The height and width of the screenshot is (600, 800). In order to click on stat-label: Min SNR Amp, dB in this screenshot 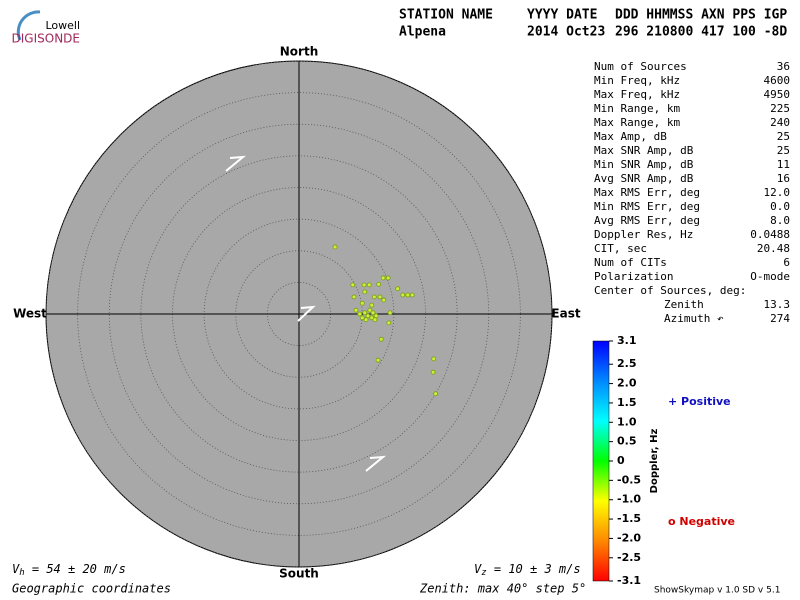, I will do `click(644, 164)`.